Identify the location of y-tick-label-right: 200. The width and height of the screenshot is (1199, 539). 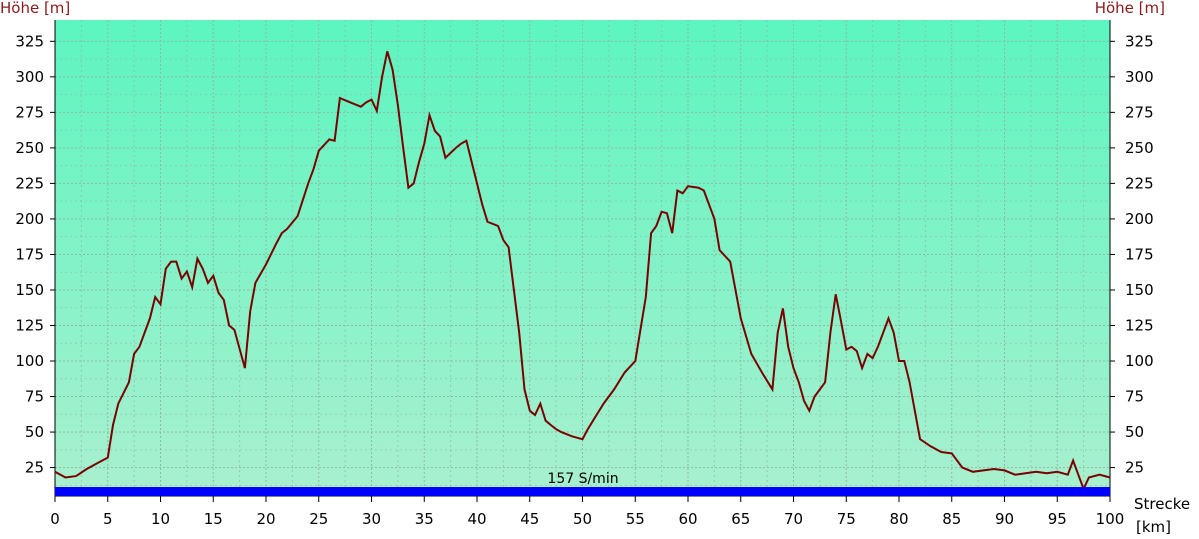
(1139, 219).